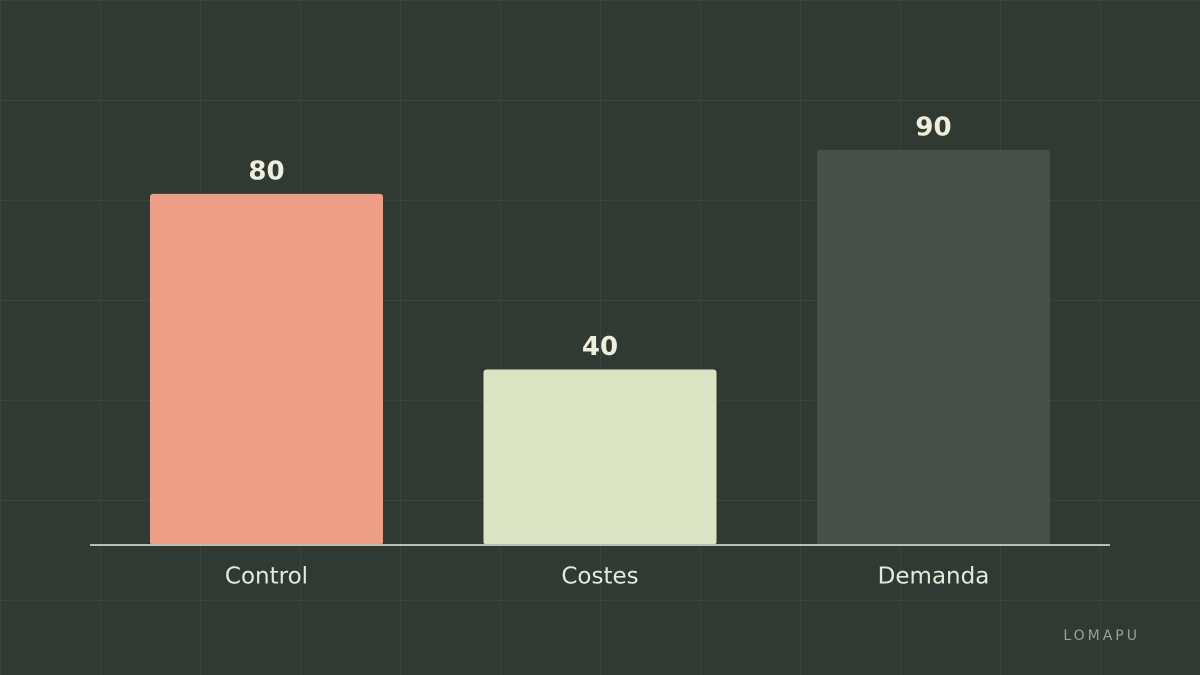  Describe the element at coordinates (266, 577) in the screenshot. I see `x-tick-label: Control` at that location.